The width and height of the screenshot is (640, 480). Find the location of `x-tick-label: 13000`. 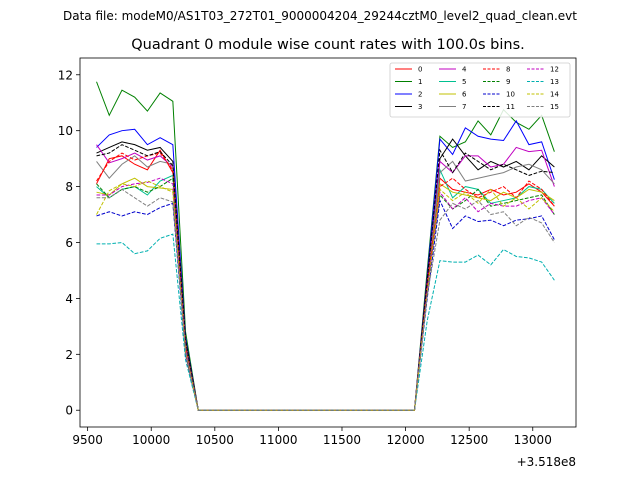

x-tick-label: 13000 is located at coordinates (533, 440).